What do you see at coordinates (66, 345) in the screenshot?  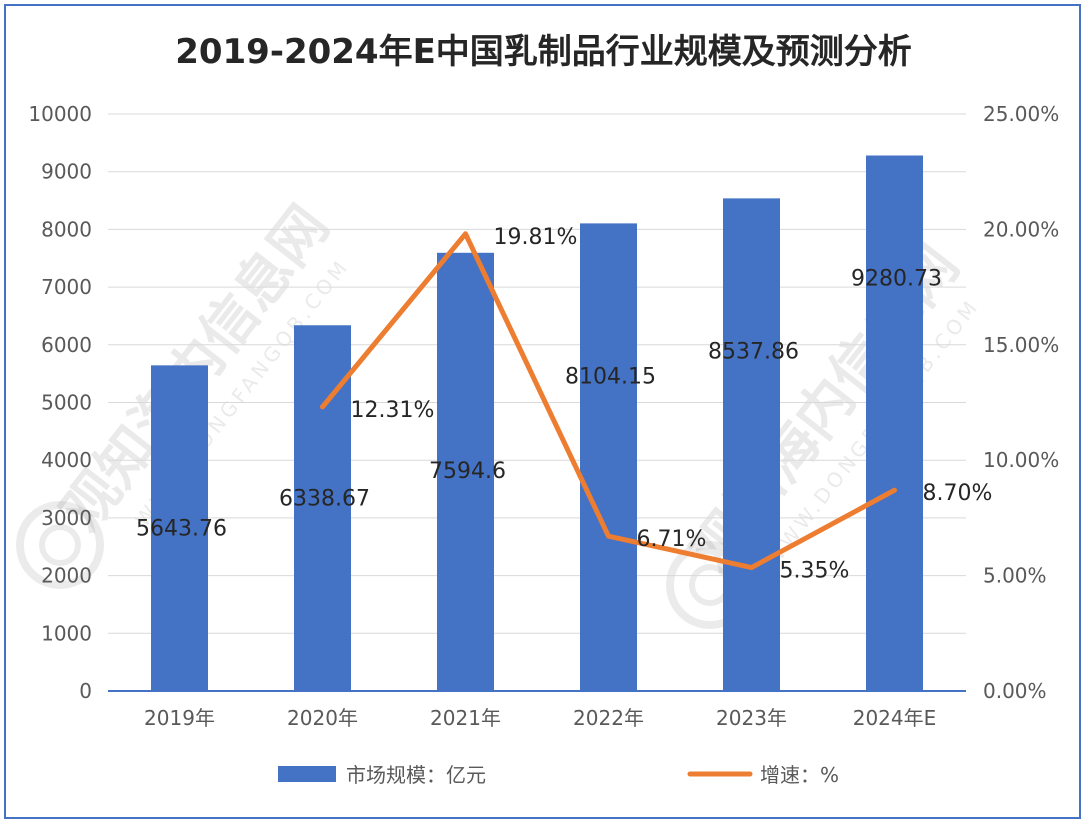 I see `left-axis-tick-label: 6000` at bounding box center [66, 345].